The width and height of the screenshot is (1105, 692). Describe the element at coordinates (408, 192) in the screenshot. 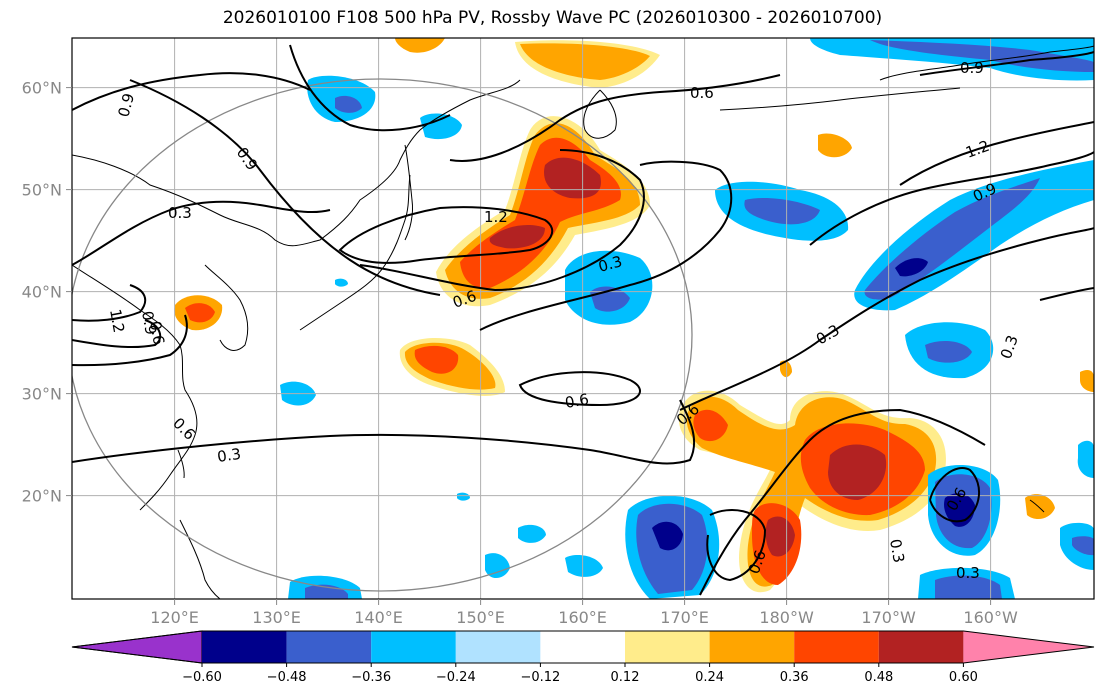

I see `coast-sakhalin` at that location.